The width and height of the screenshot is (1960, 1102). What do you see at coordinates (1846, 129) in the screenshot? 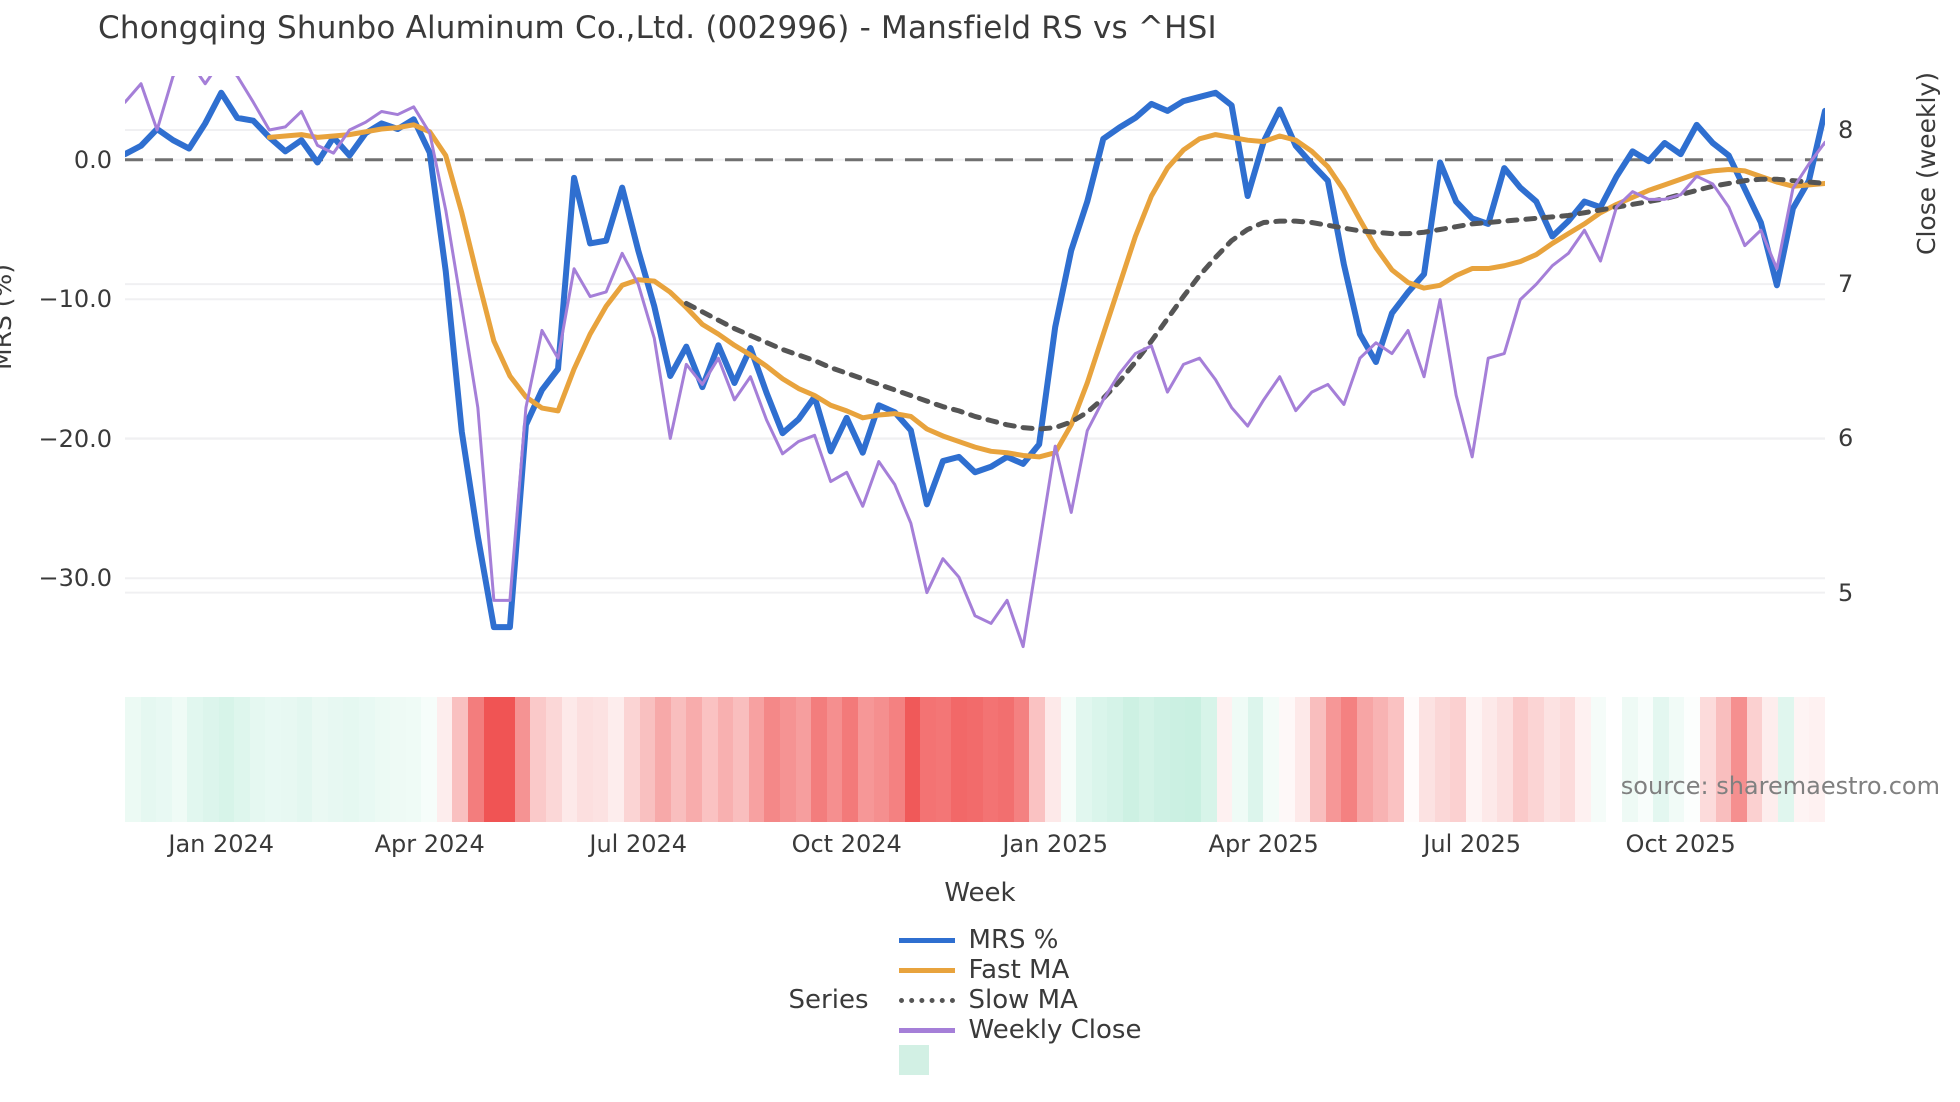
I see `y-axis-right-tick: 8` at bounding box center [1846, 129].